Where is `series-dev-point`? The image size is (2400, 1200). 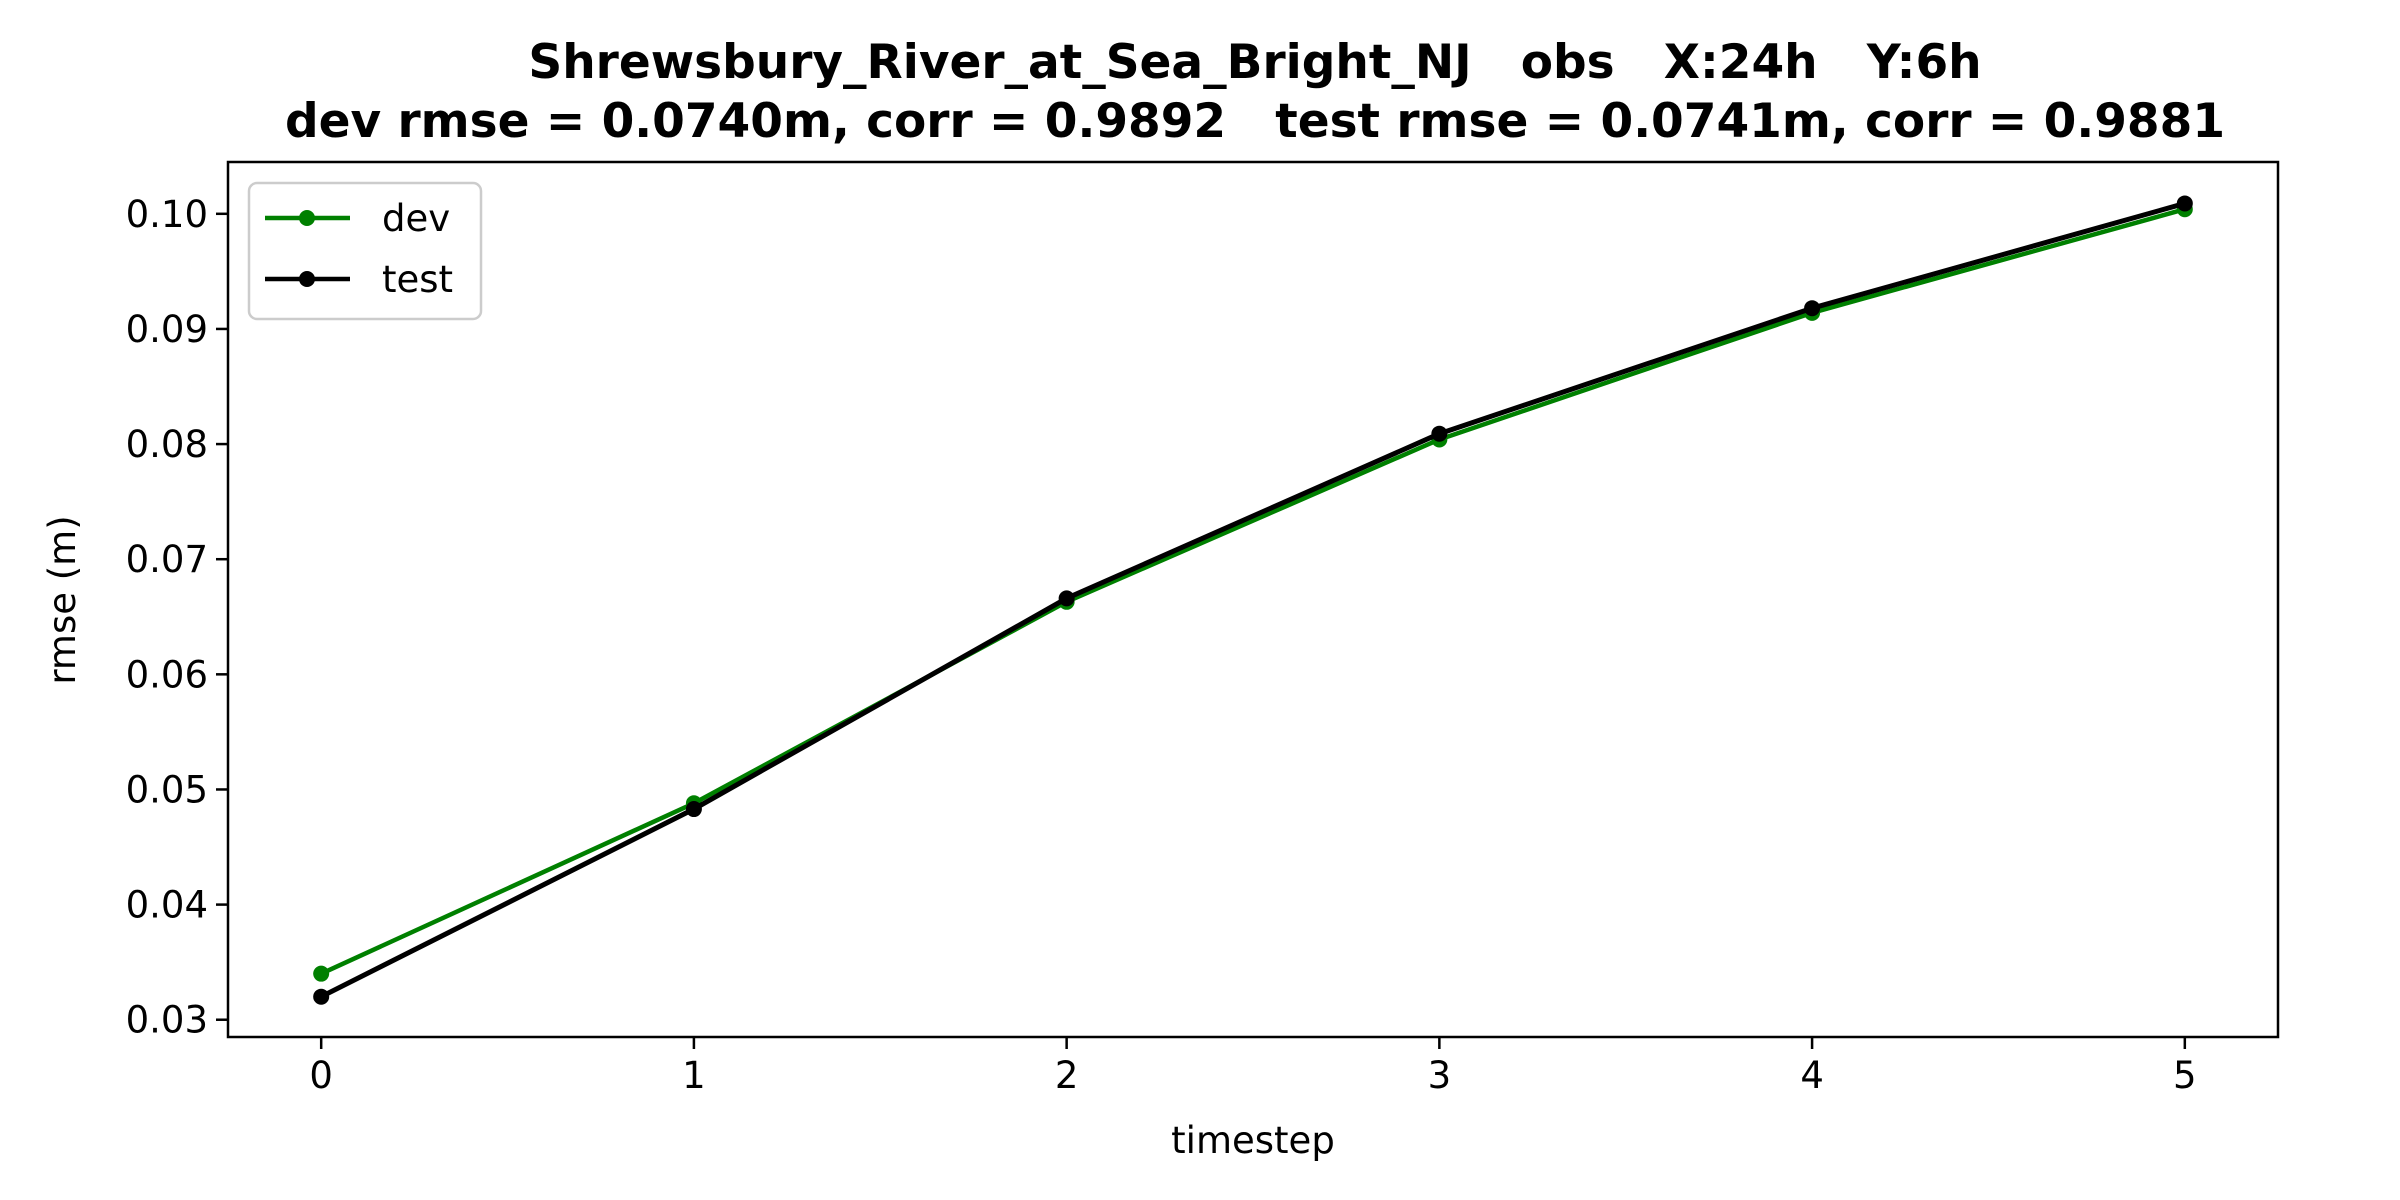 series-dev-point is located at coordinates (321, 973).